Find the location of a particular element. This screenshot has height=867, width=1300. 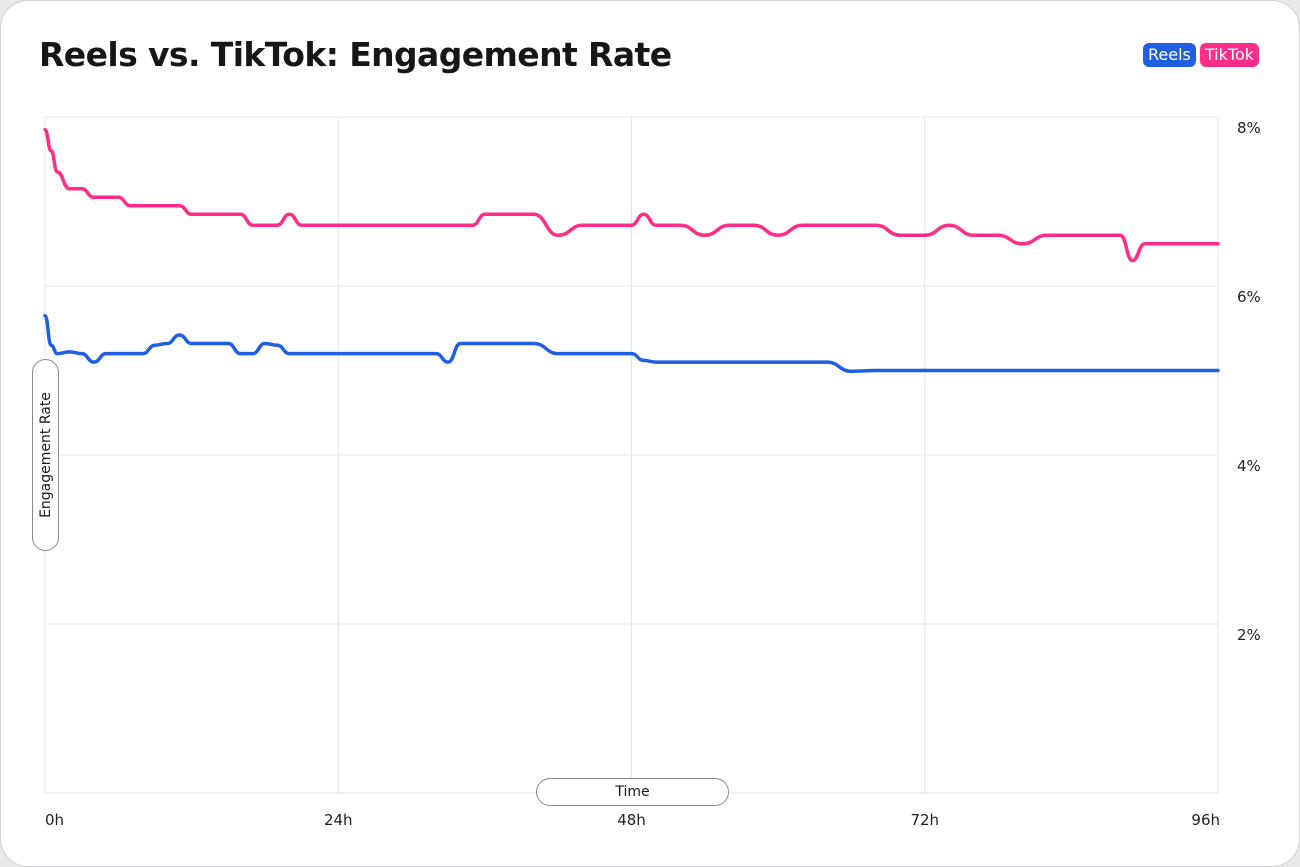

x-tick-labels: 0h 24h 48h 72h 96h is located at coordinates (632, 820).